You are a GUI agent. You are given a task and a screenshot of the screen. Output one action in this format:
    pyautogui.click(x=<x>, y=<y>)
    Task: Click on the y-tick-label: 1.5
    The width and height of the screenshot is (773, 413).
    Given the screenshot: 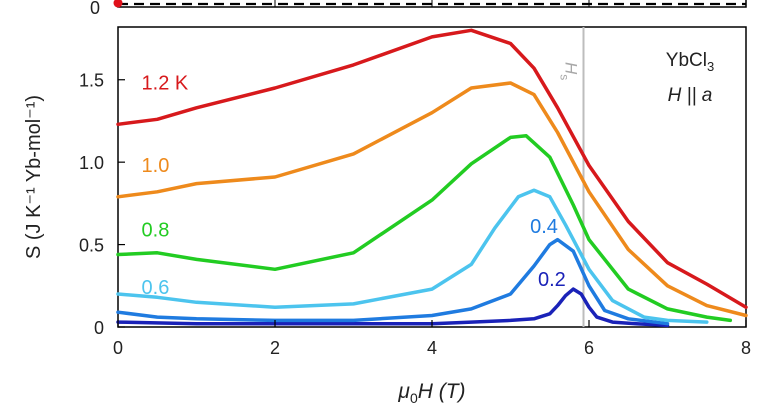 What is the action you would take?
    pyautogui.click(x=91, y=81)
    